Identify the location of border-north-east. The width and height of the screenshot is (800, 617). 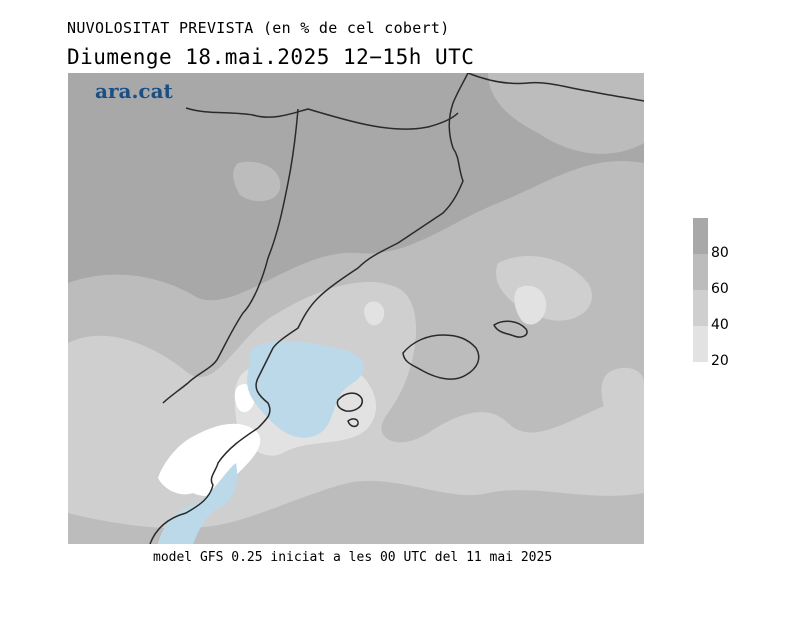
(555, 87).